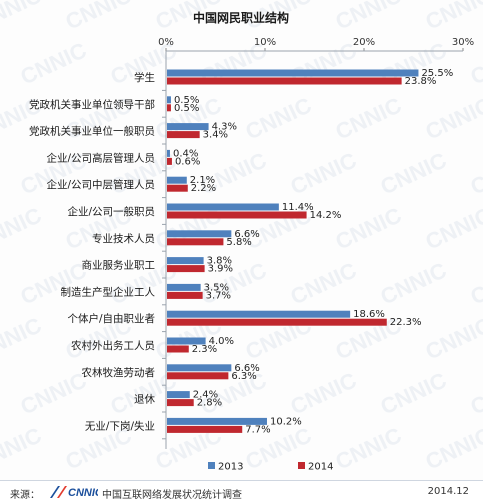 Image resolution: width=483 pixels, height=504 pixels. Describe the element at coordinates (205, 395) in the screenshot. I see `data-label-2013: 2.4%` at that location.